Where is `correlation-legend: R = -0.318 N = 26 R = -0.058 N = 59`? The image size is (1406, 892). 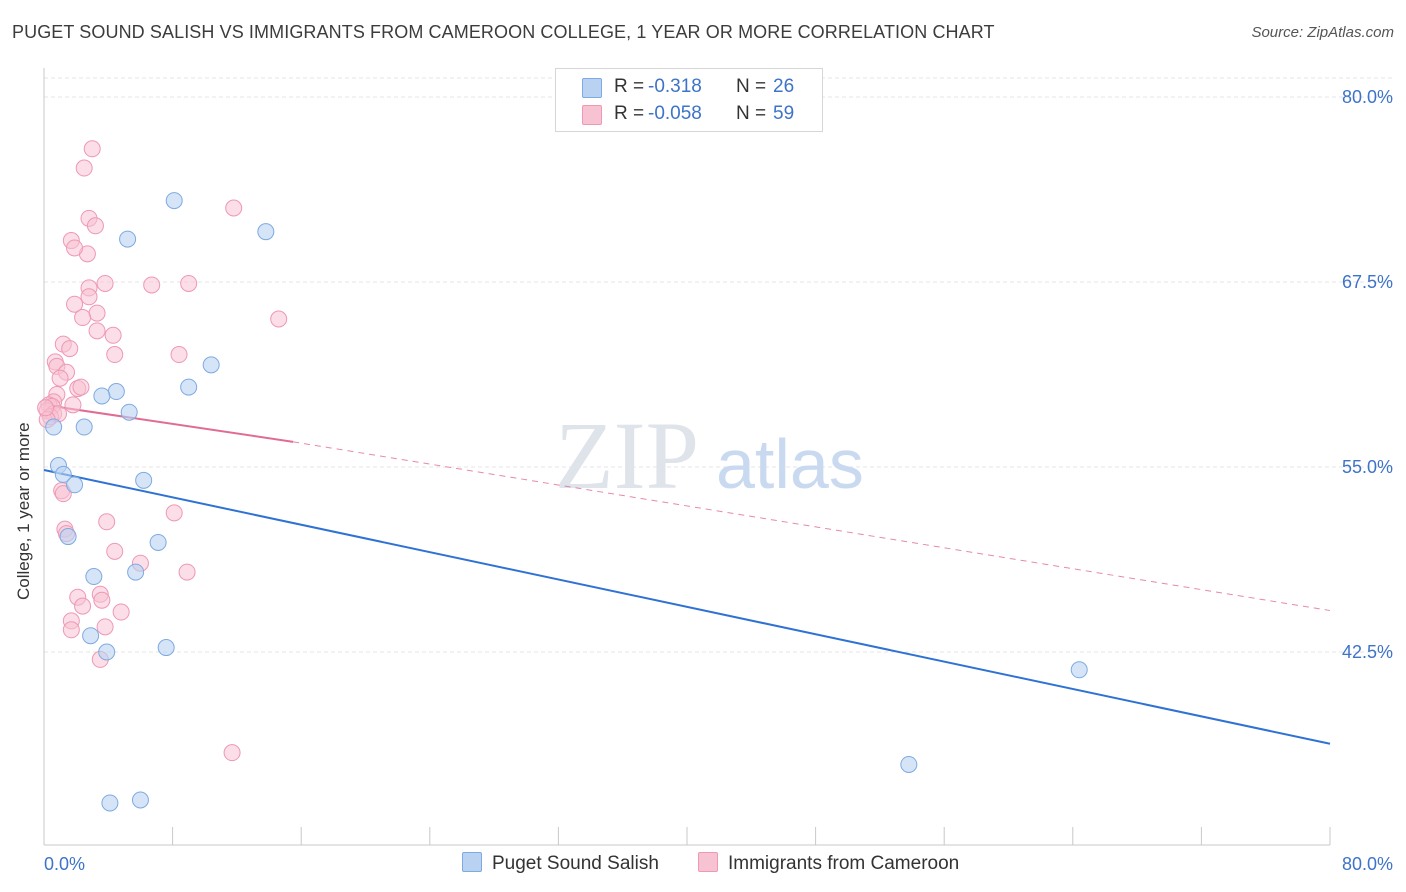
correlation-legend: R = -0.318 N = 26 R = -0.058 N = 59 is located at coordinates (689, 100).